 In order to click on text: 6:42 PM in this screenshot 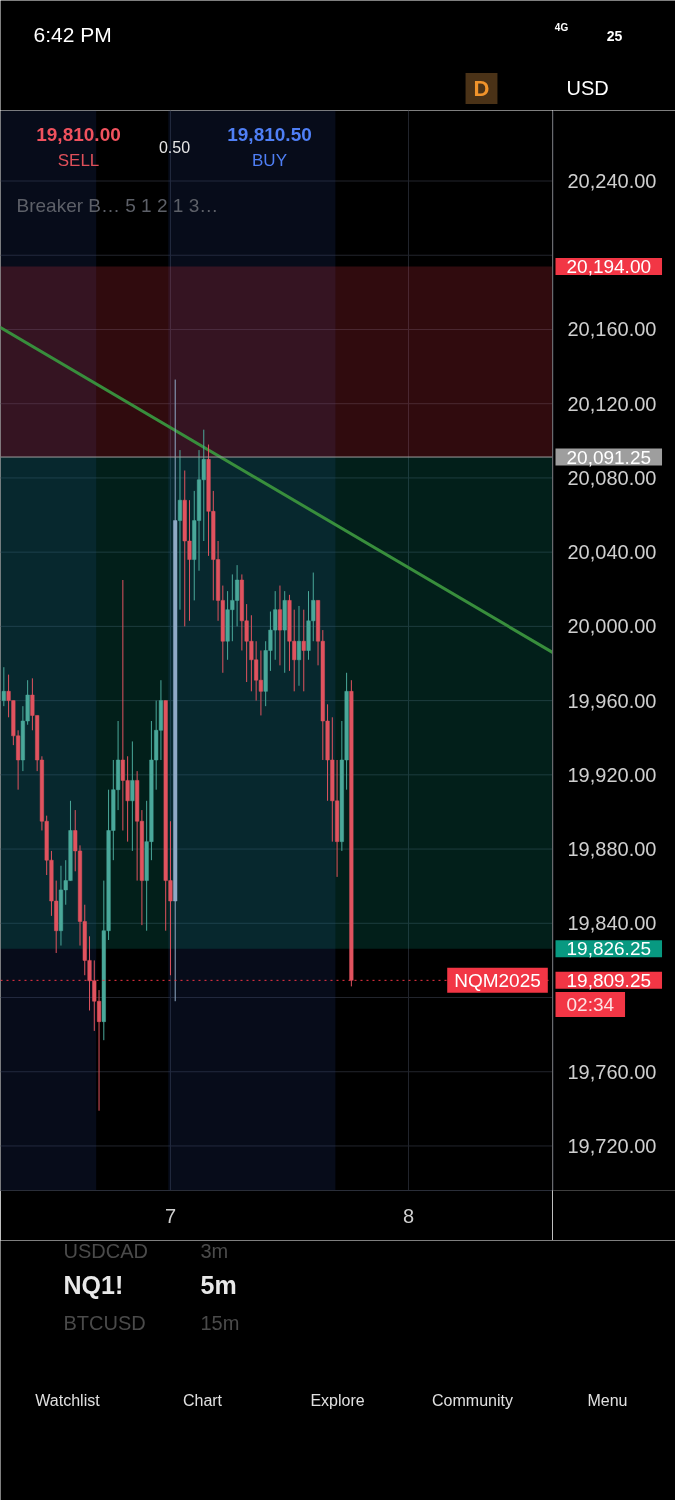, I will do `click(72, 34)`.